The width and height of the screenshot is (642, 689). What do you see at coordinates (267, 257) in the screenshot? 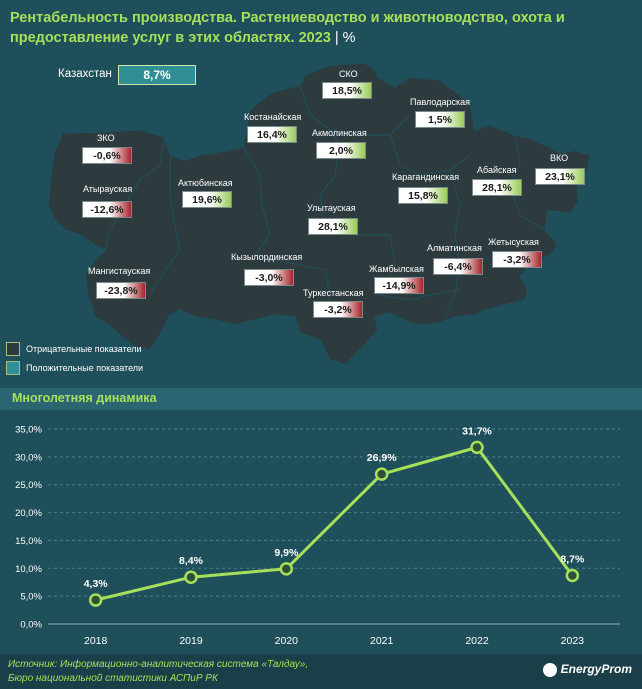
I see `region-label-kyzylorda: Кызылординская` at bounding box center [267, 257].